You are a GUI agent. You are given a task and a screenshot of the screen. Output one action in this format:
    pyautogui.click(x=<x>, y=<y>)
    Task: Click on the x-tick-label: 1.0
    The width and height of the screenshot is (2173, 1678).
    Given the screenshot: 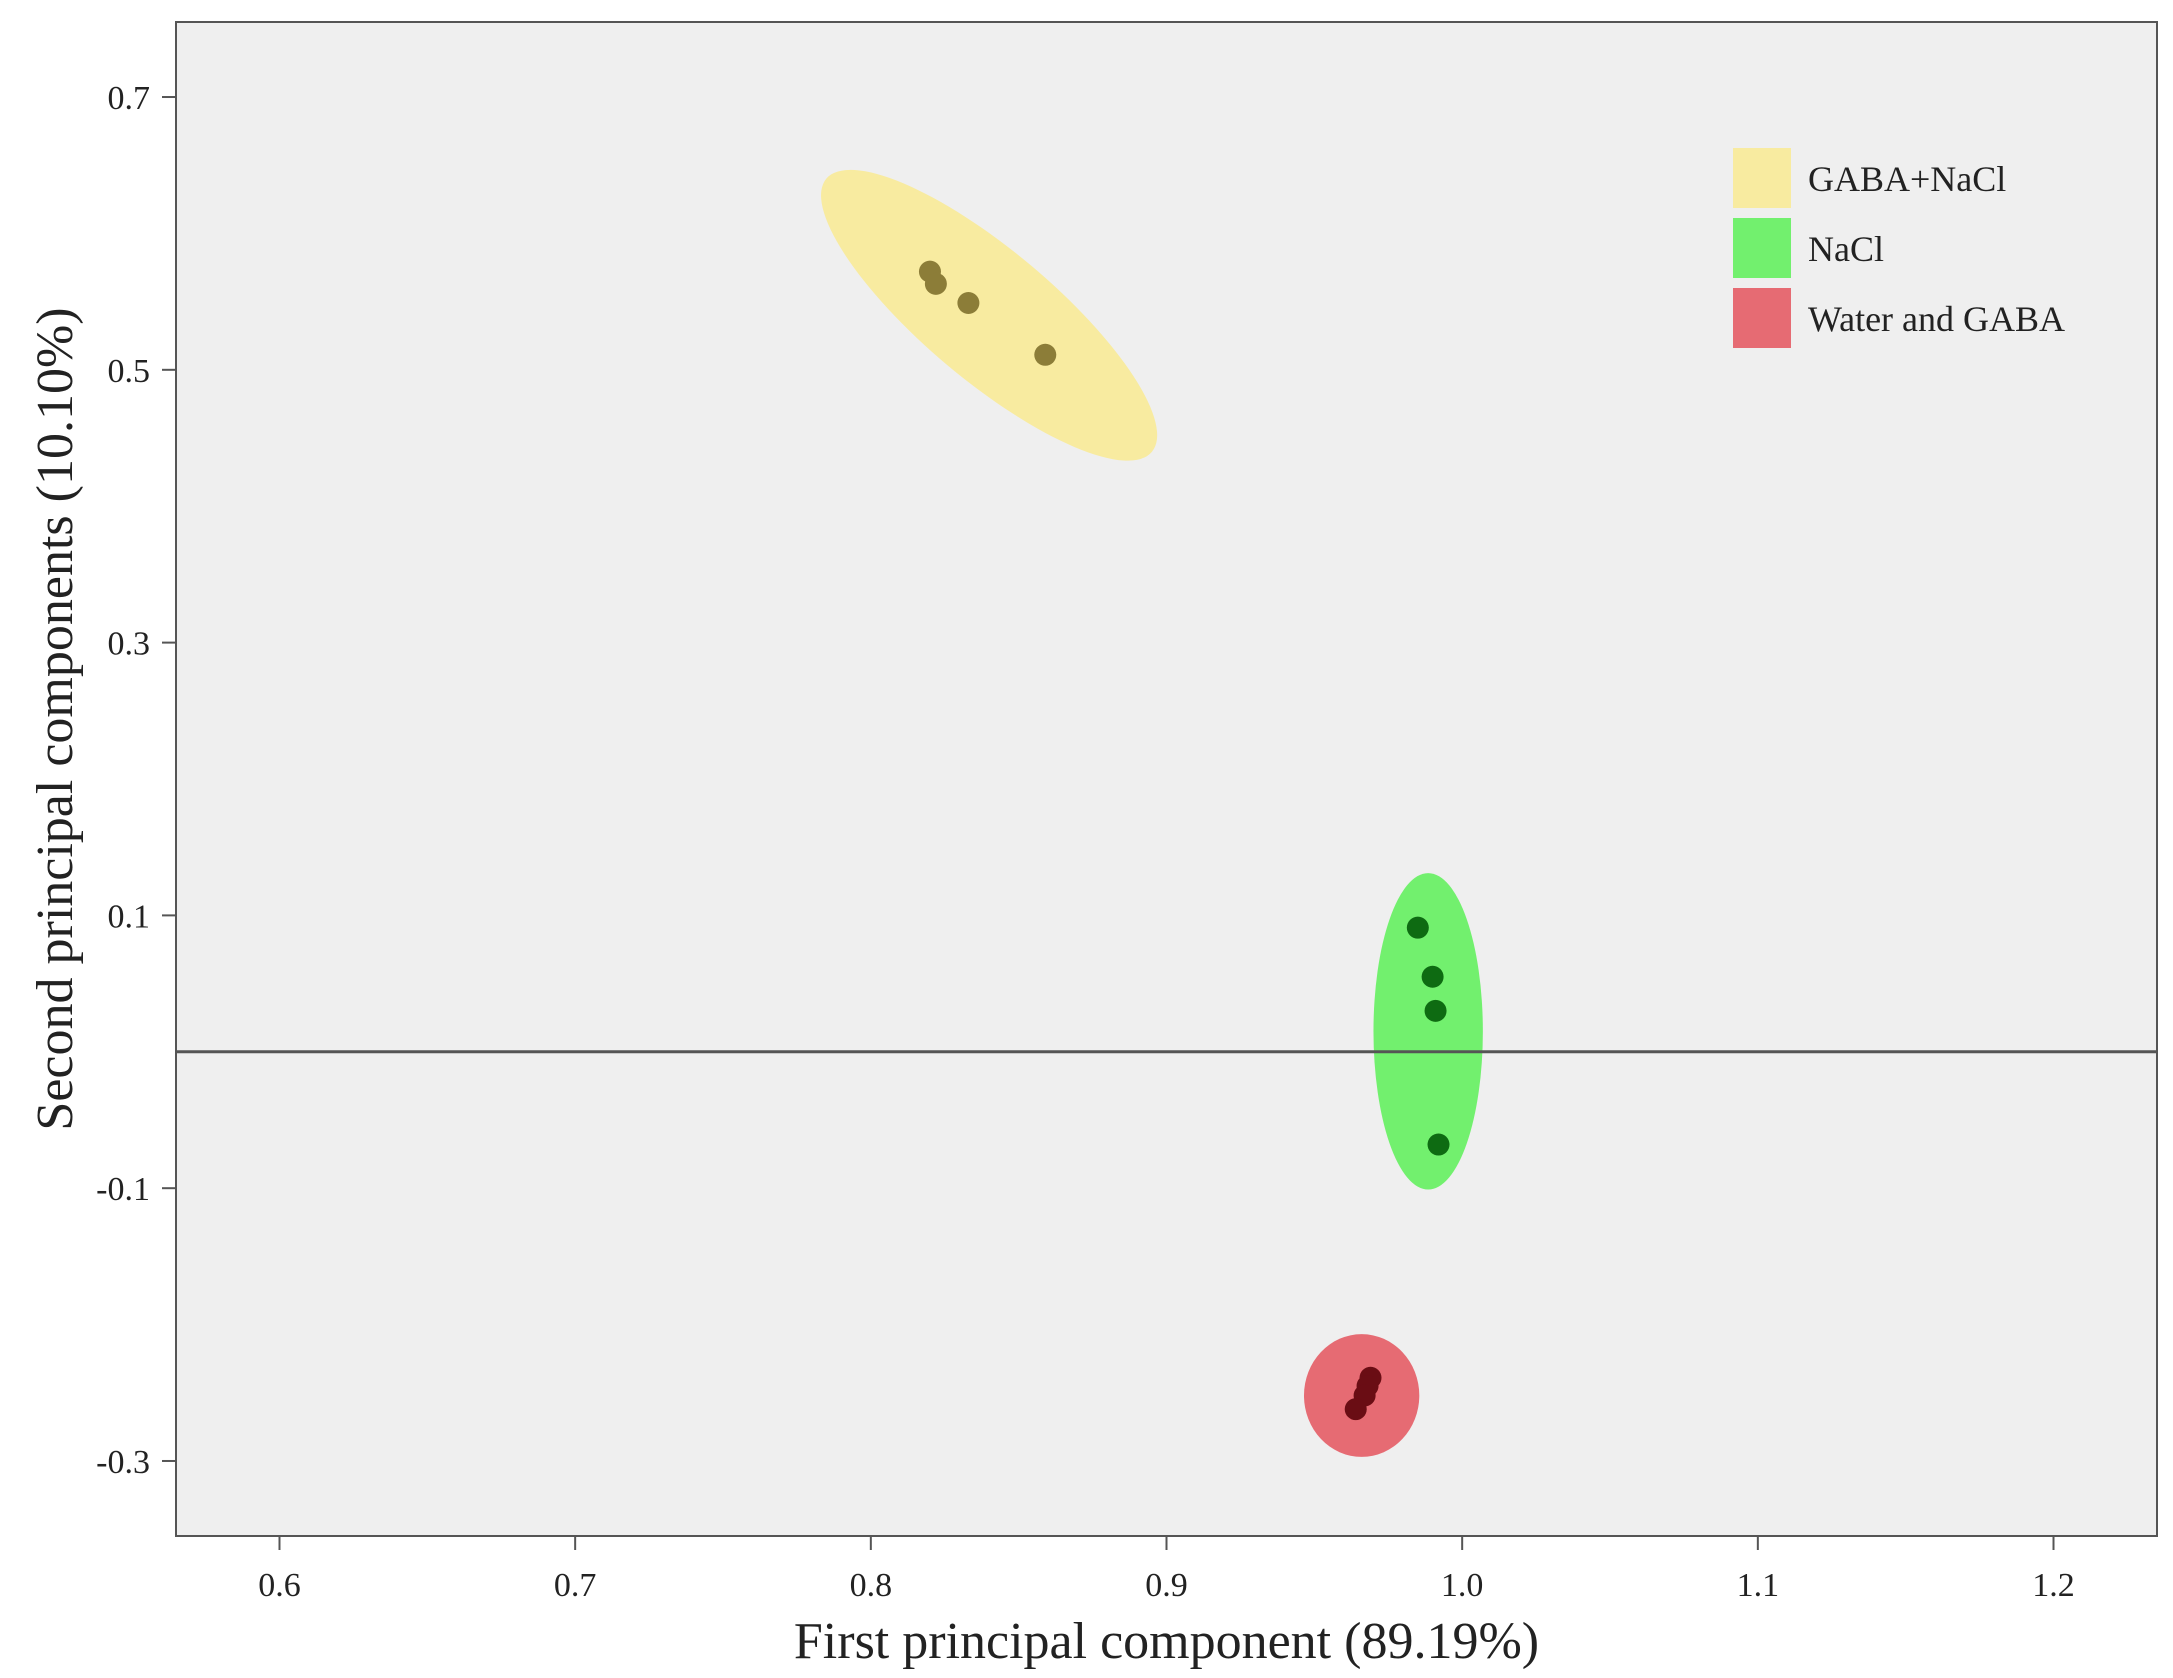 What is the action you would take?
    pyautogui.click(x=1462, y=1585)
    